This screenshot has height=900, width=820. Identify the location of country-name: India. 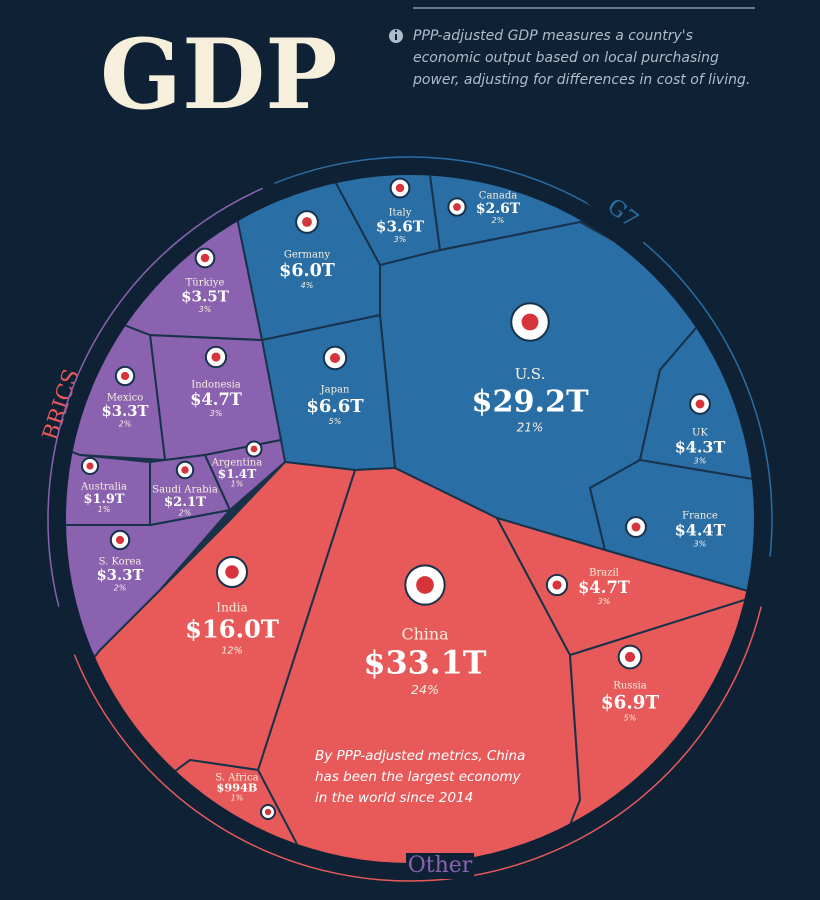
(231, 608).